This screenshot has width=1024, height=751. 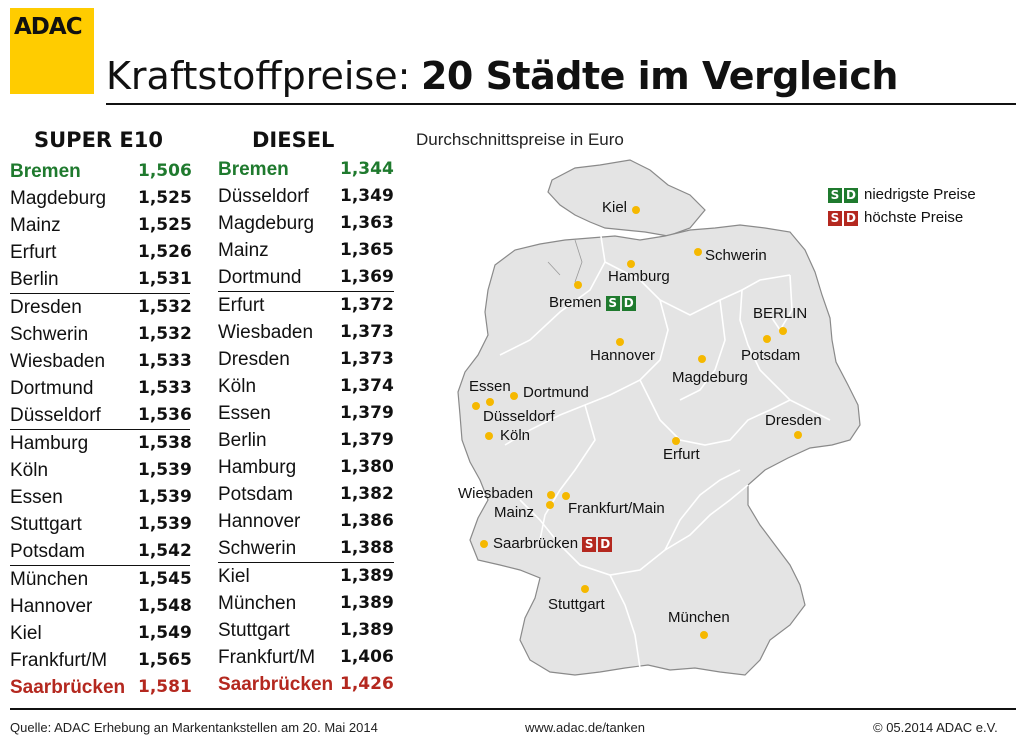 I want to click on dot-magdeburg, so click(x=702, y=359).